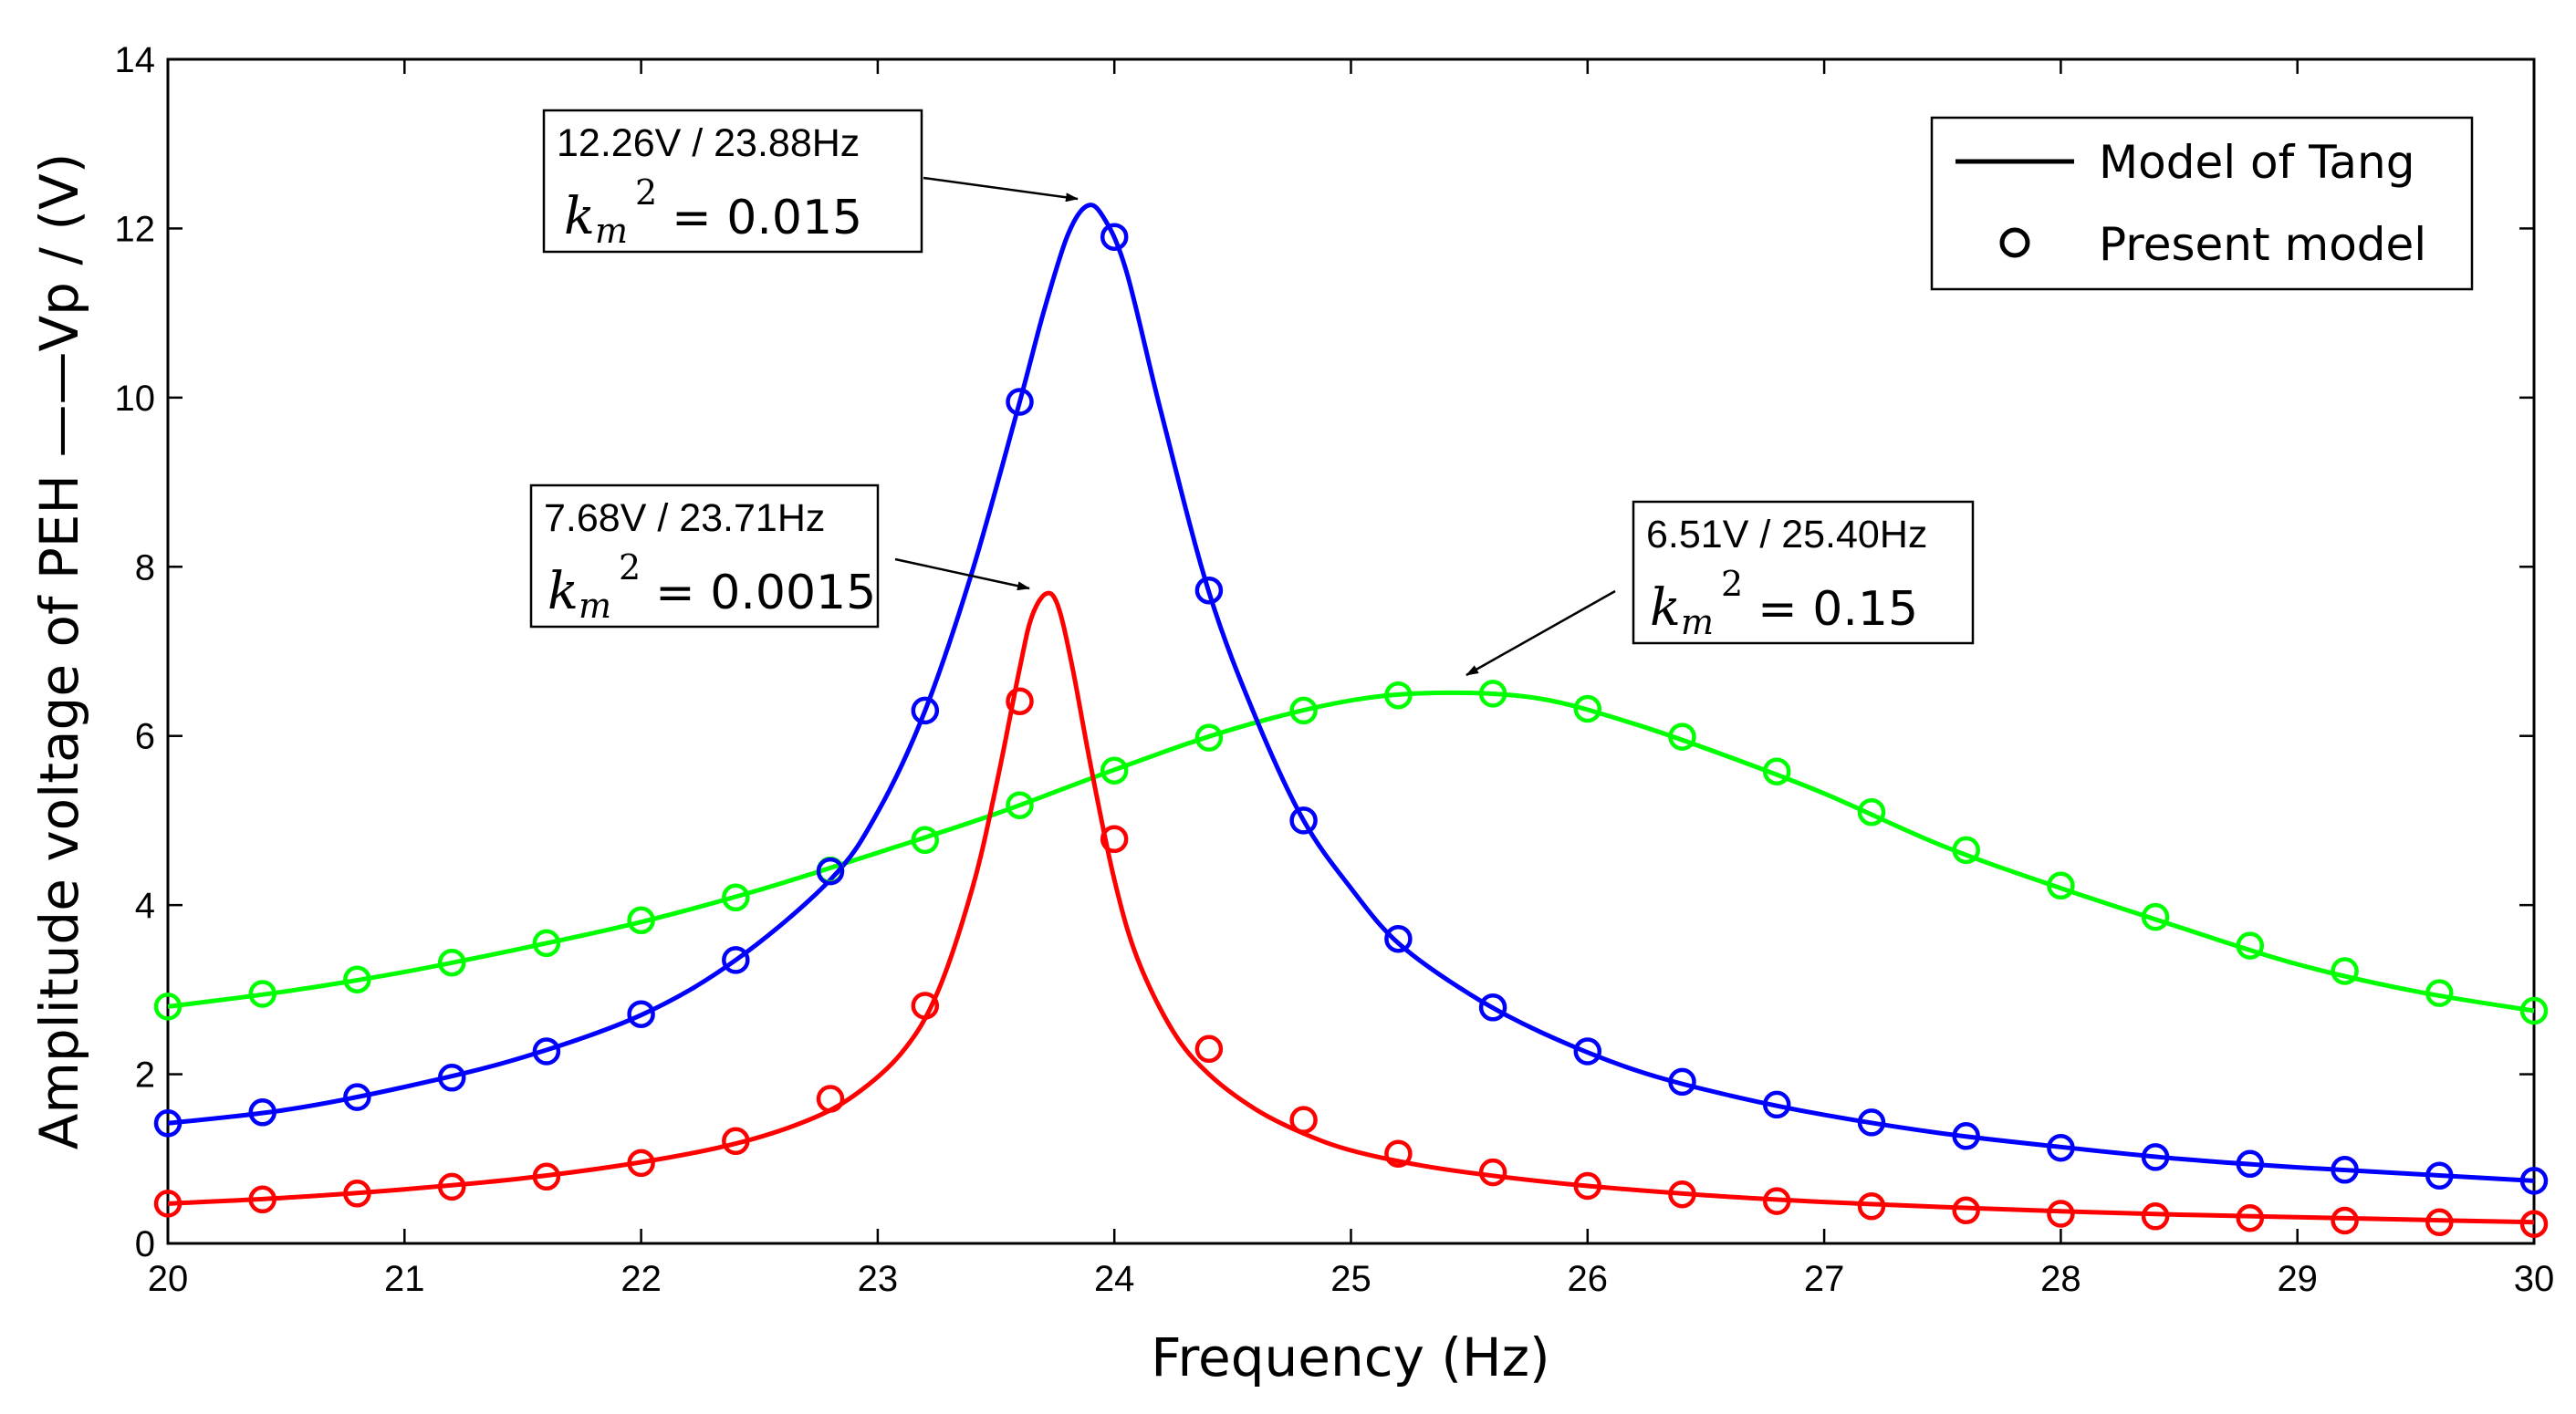 The image size is (2576, 1414). I want to click on legend-label-model-of-tang: Model of Tang, so click(2256, 162).